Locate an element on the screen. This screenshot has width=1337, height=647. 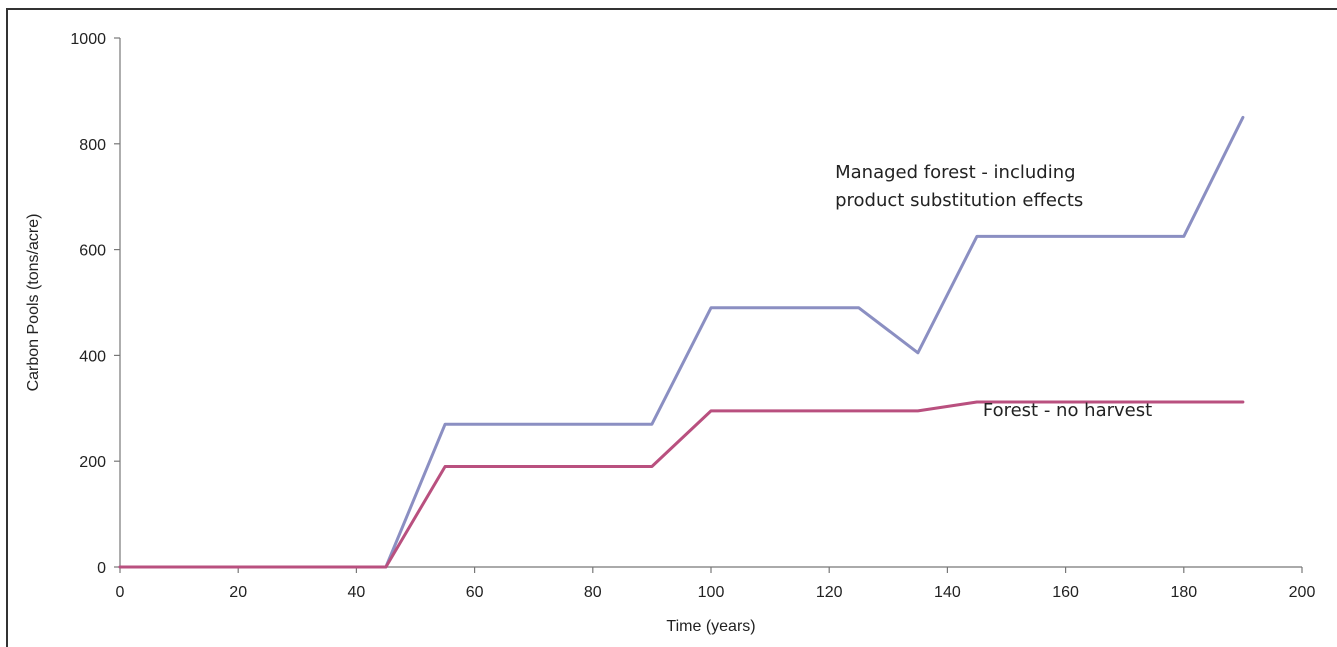
annotation-text: Managed forest - including is located at coordinates (955, 172).